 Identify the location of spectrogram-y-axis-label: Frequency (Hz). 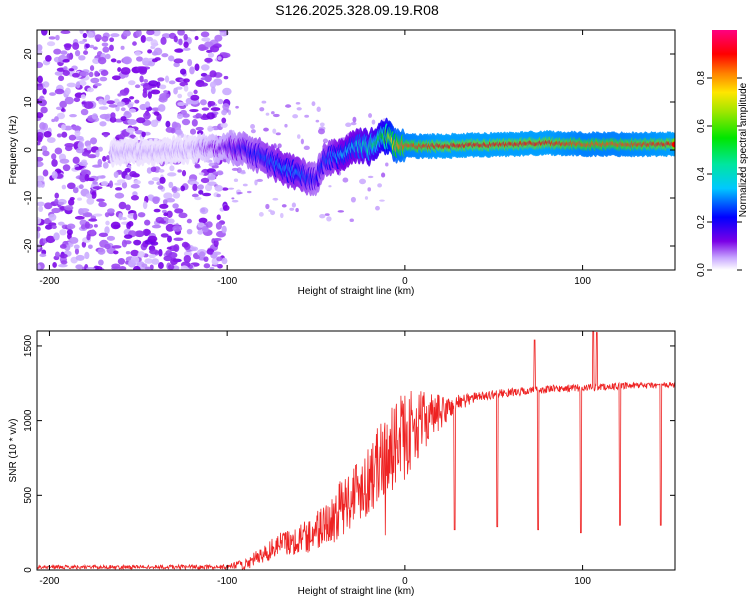
(13, 150).